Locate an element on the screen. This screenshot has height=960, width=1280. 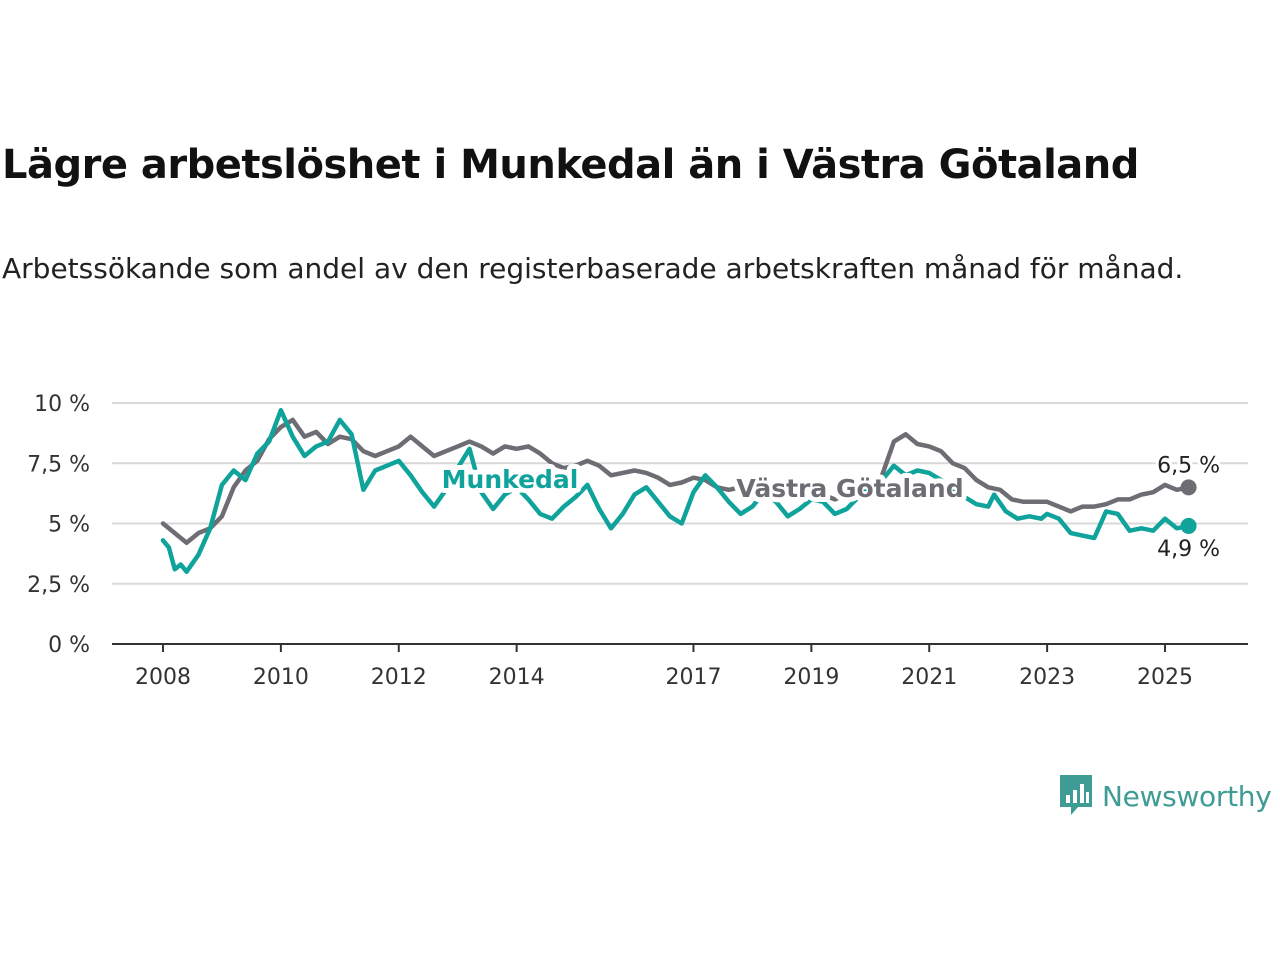
series-labels: Munkedal Västra Götaland 6,5 % 4,9 % is located at coordinates (830, 507).